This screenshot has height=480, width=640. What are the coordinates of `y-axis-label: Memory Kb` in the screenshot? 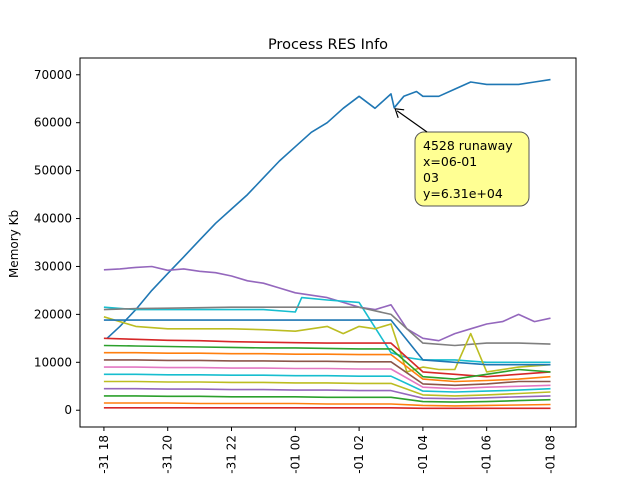 It's located at (14, 244).